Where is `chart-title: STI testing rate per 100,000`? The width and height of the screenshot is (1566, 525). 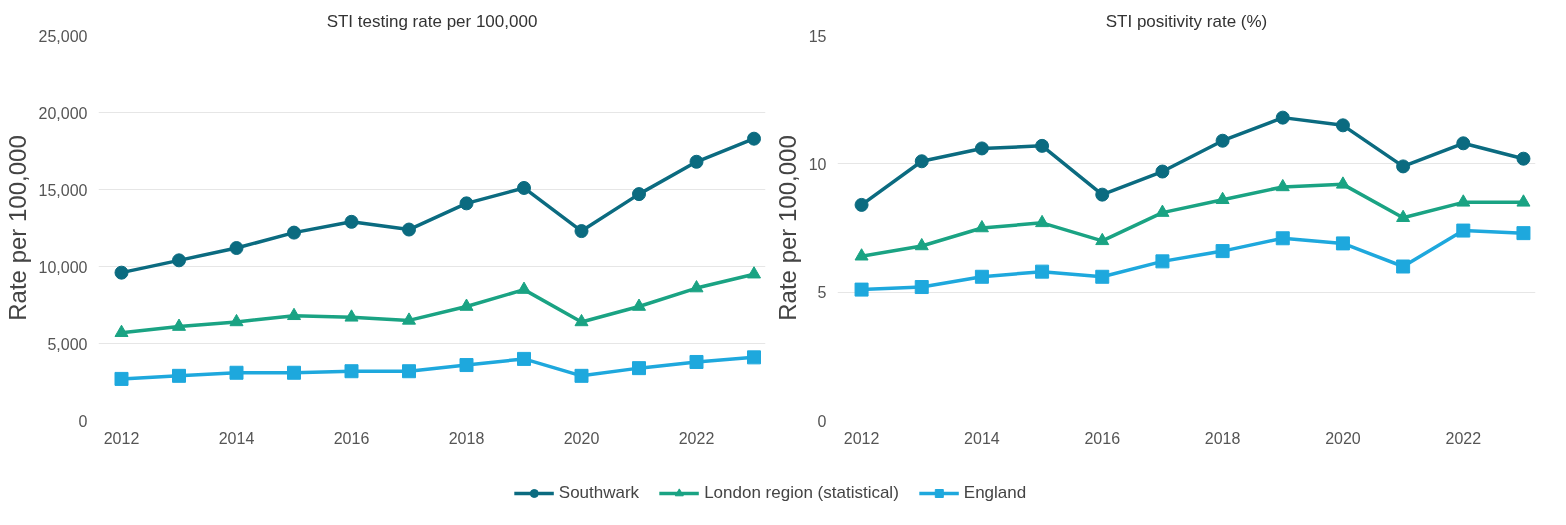 chart-title: STI testing rate per 100,000 is located at coordinates (432, 21).